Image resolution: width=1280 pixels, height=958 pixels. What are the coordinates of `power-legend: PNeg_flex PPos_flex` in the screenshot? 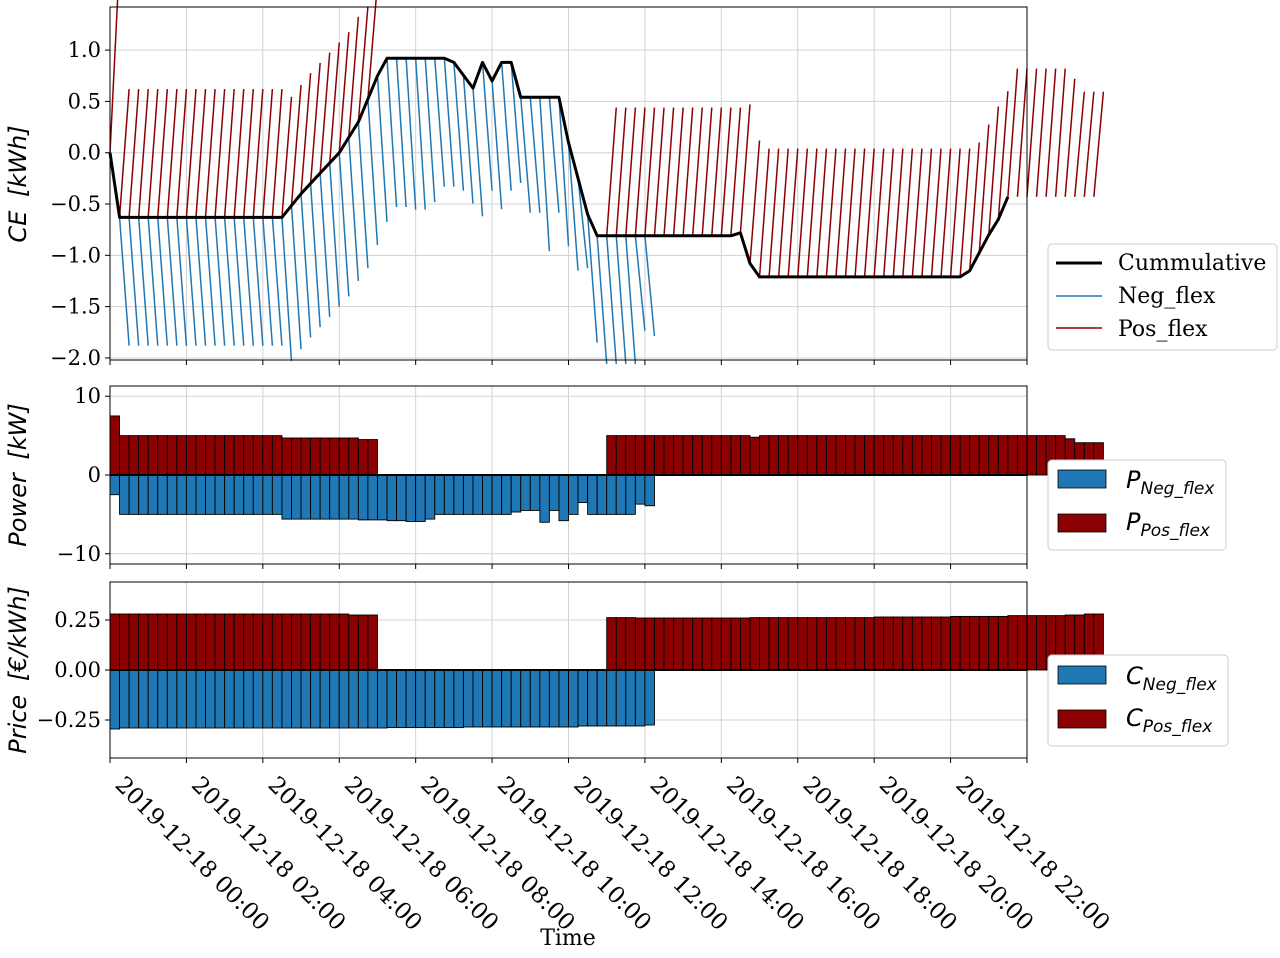 It's located at (1137, 505).